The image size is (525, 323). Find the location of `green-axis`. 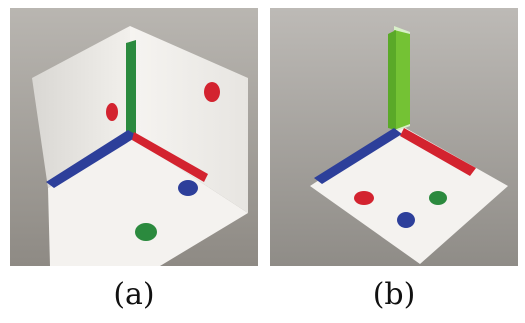

green-axis is located at coordinates (131, 90).